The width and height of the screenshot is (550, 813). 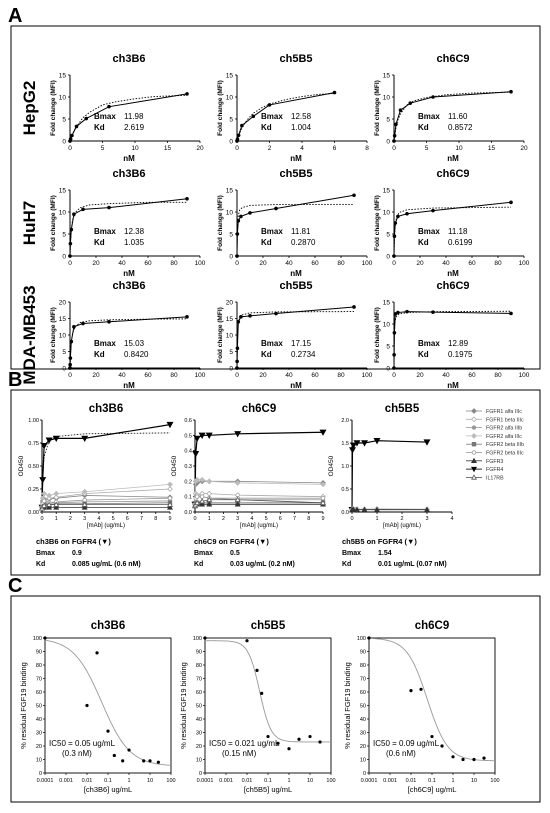 I want to click on x-tick-label: 0.1, so click(x=432, y=781).